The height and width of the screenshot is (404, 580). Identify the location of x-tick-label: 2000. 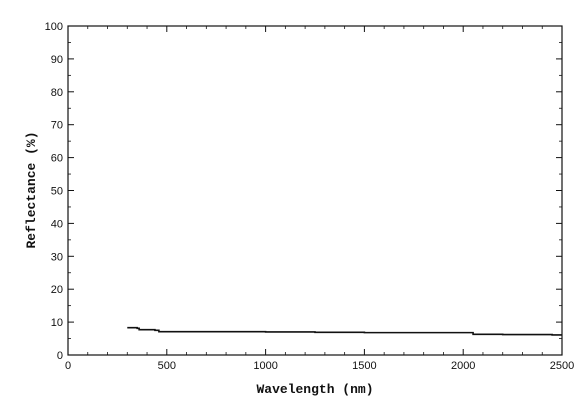
(463, 366).